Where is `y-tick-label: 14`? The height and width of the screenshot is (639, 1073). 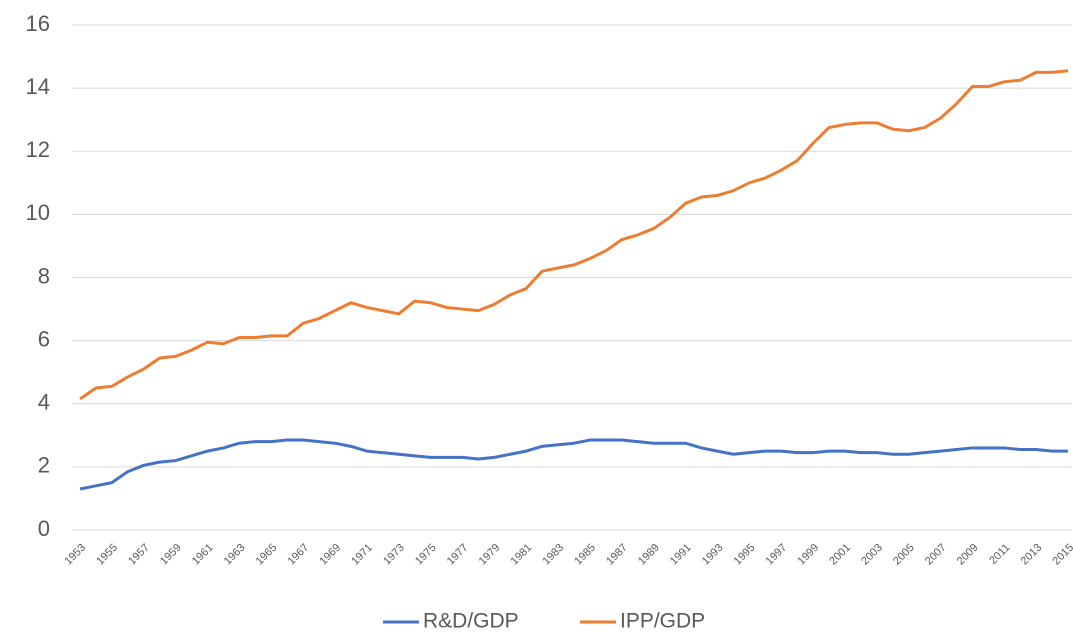 y-tick-label: 14 is located at coordinates (38, 86).